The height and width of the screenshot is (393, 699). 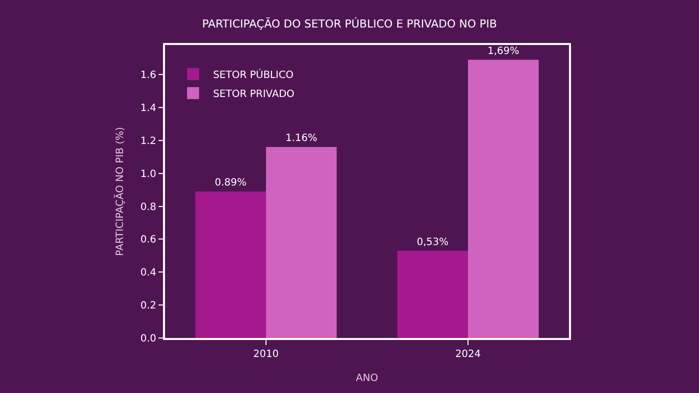 What do you see at coordinates (148, 76) in the screenshot?
I see `y-tick-label: 1.6` at bounding box center [148, 76].